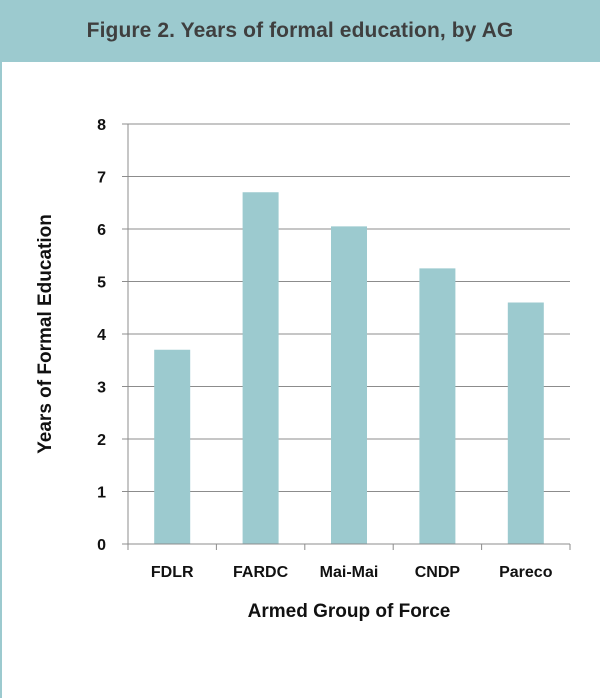  What do you see at coordinates (101, 440) in the screenshot?
I see `y-tick-label-2: 2` at bounding box center [101, 440].